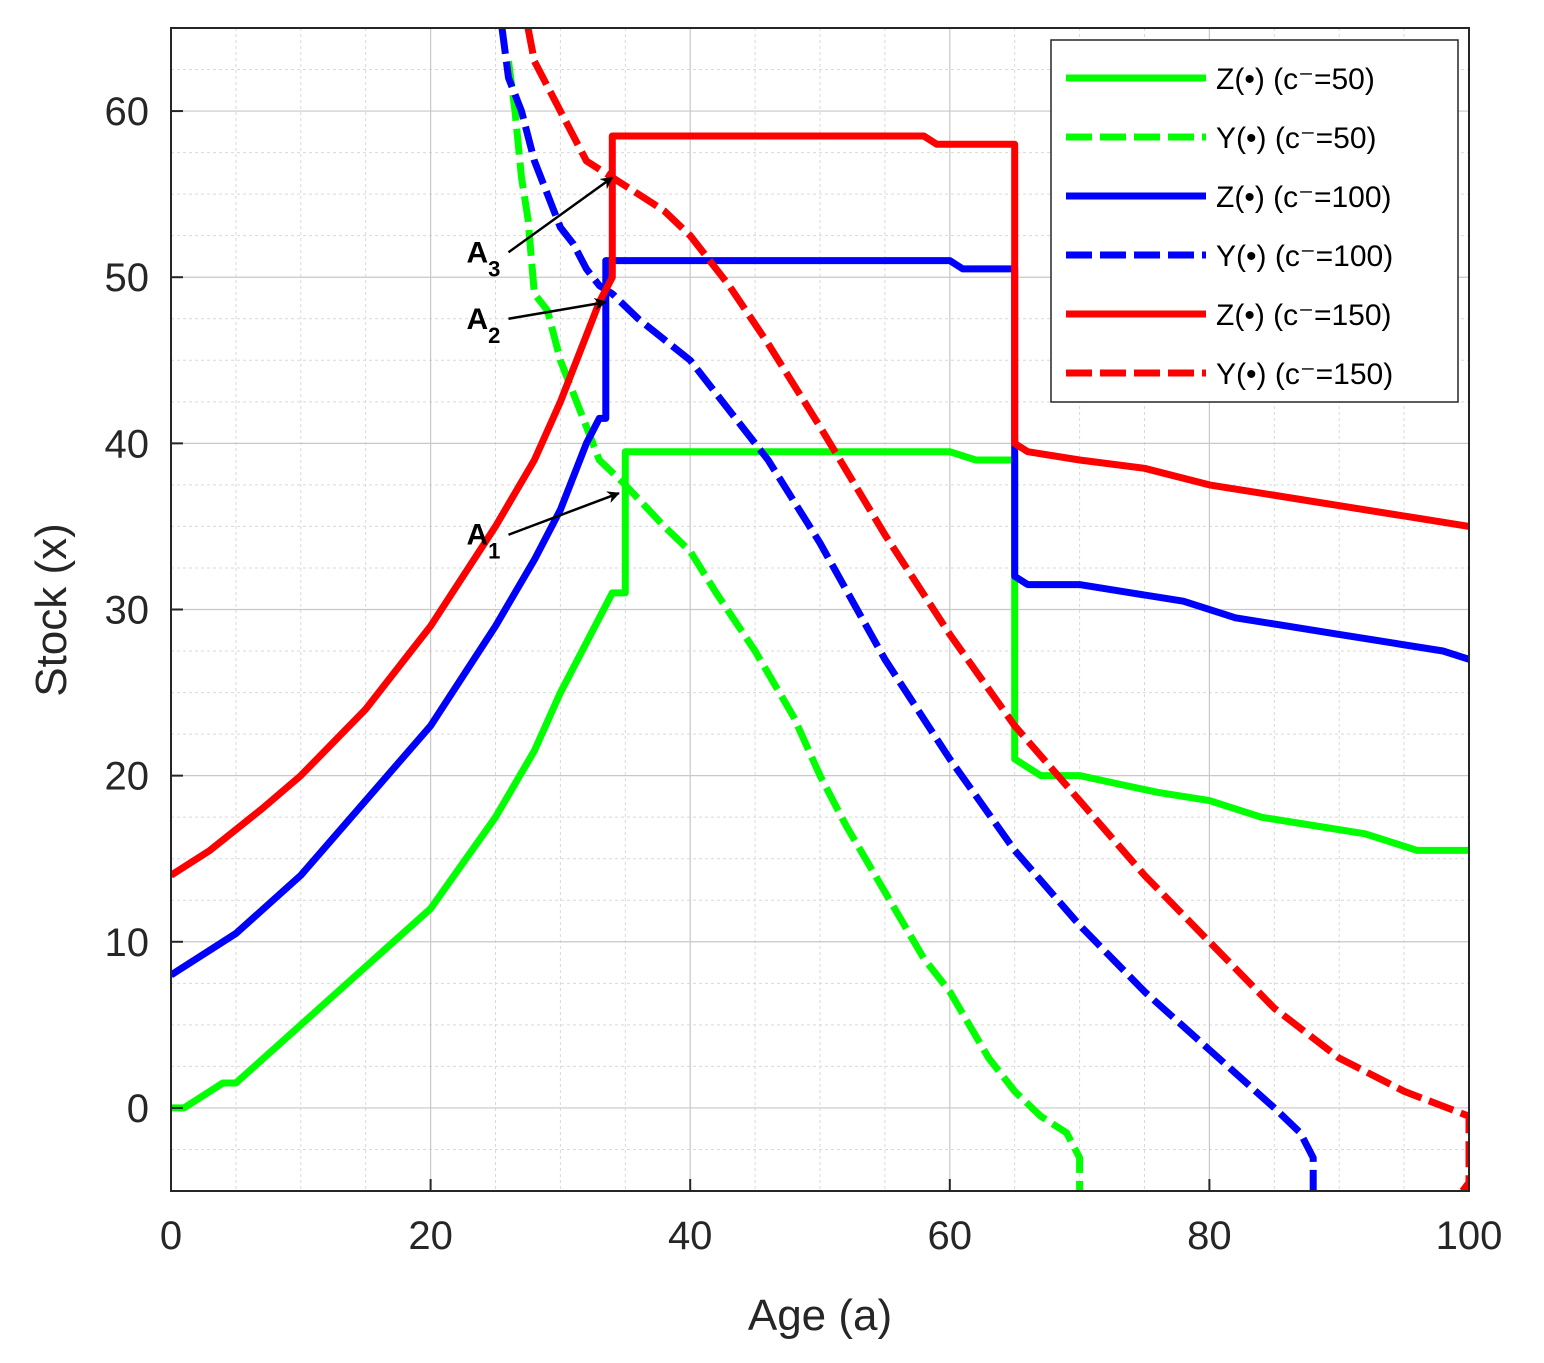  What do you see at coordinates (127, 112) in the screenshot?
I see `y-tick-label: 60` at bounding box center [127, 112].